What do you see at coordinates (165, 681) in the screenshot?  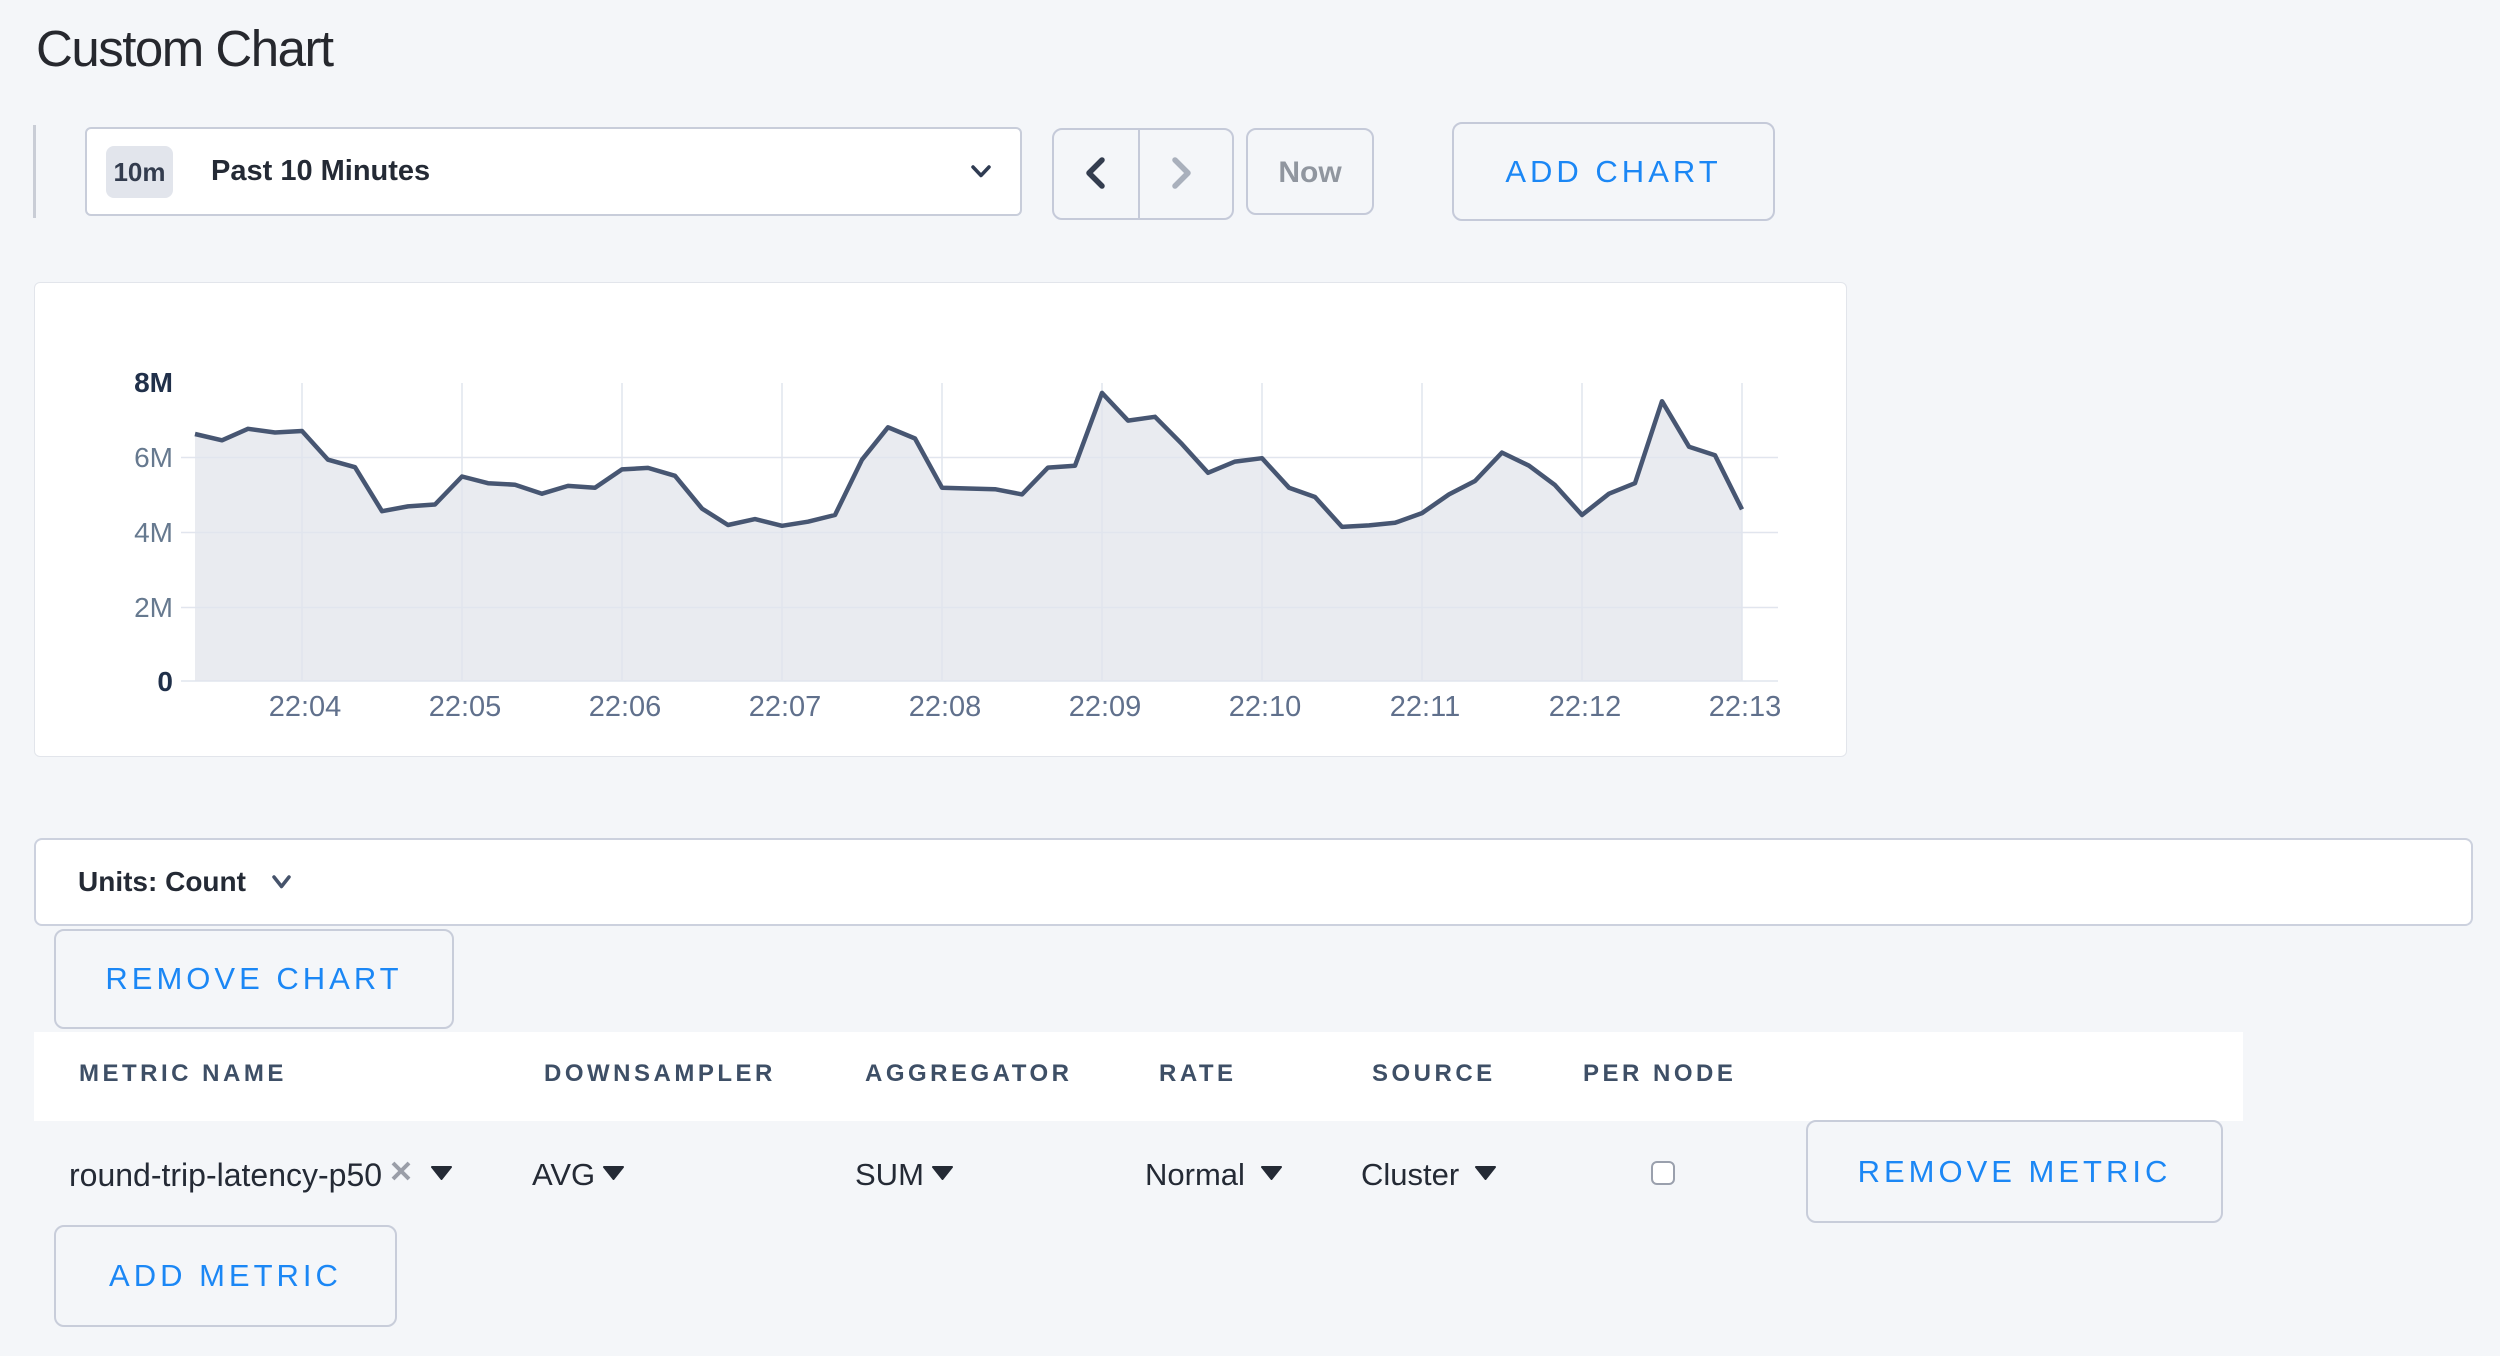 I see `svg-text: 0` at bounding box center [165, 681].